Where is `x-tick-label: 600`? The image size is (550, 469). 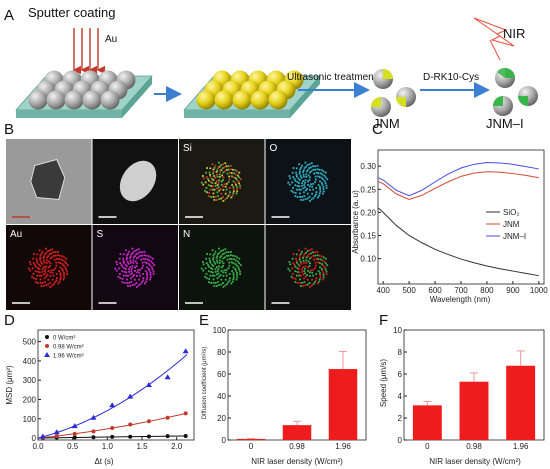 x-tick-label: 600 is located at coordinates (435, 290).